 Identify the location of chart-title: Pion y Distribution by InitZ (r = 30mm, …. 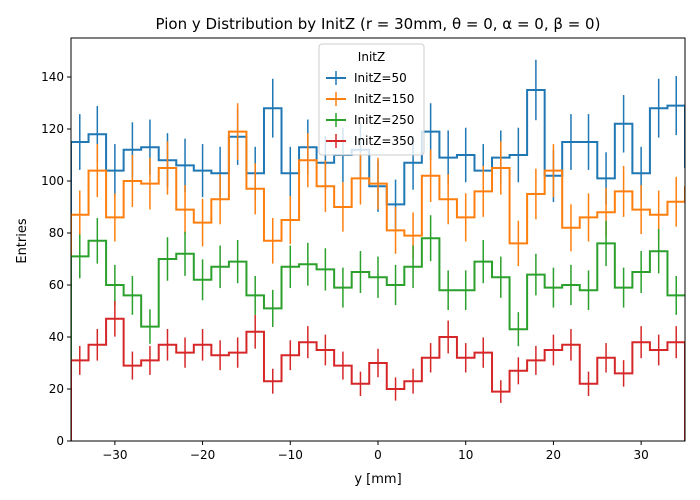
(378, 24).